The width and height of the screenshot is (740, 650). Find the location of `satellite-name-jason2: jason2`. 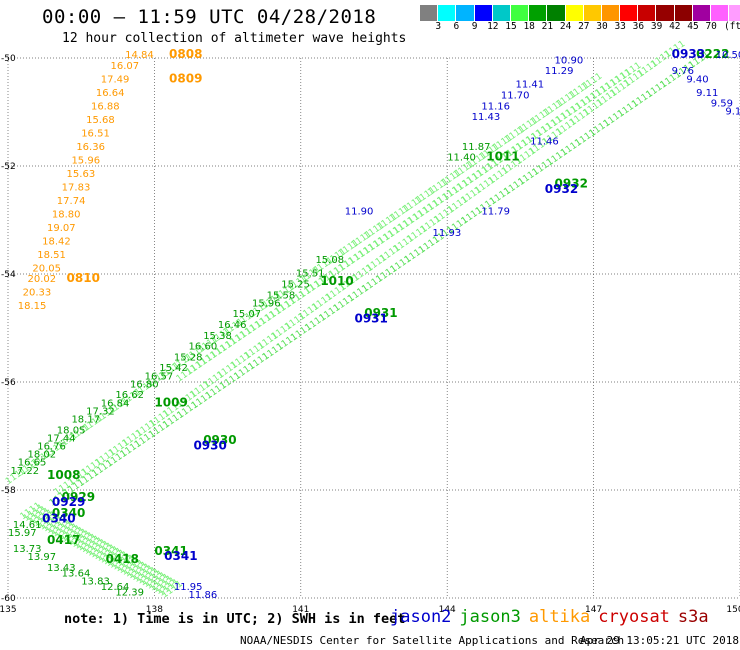

satellite-name-jason2: jason2 is located at coordinates (421, 617).